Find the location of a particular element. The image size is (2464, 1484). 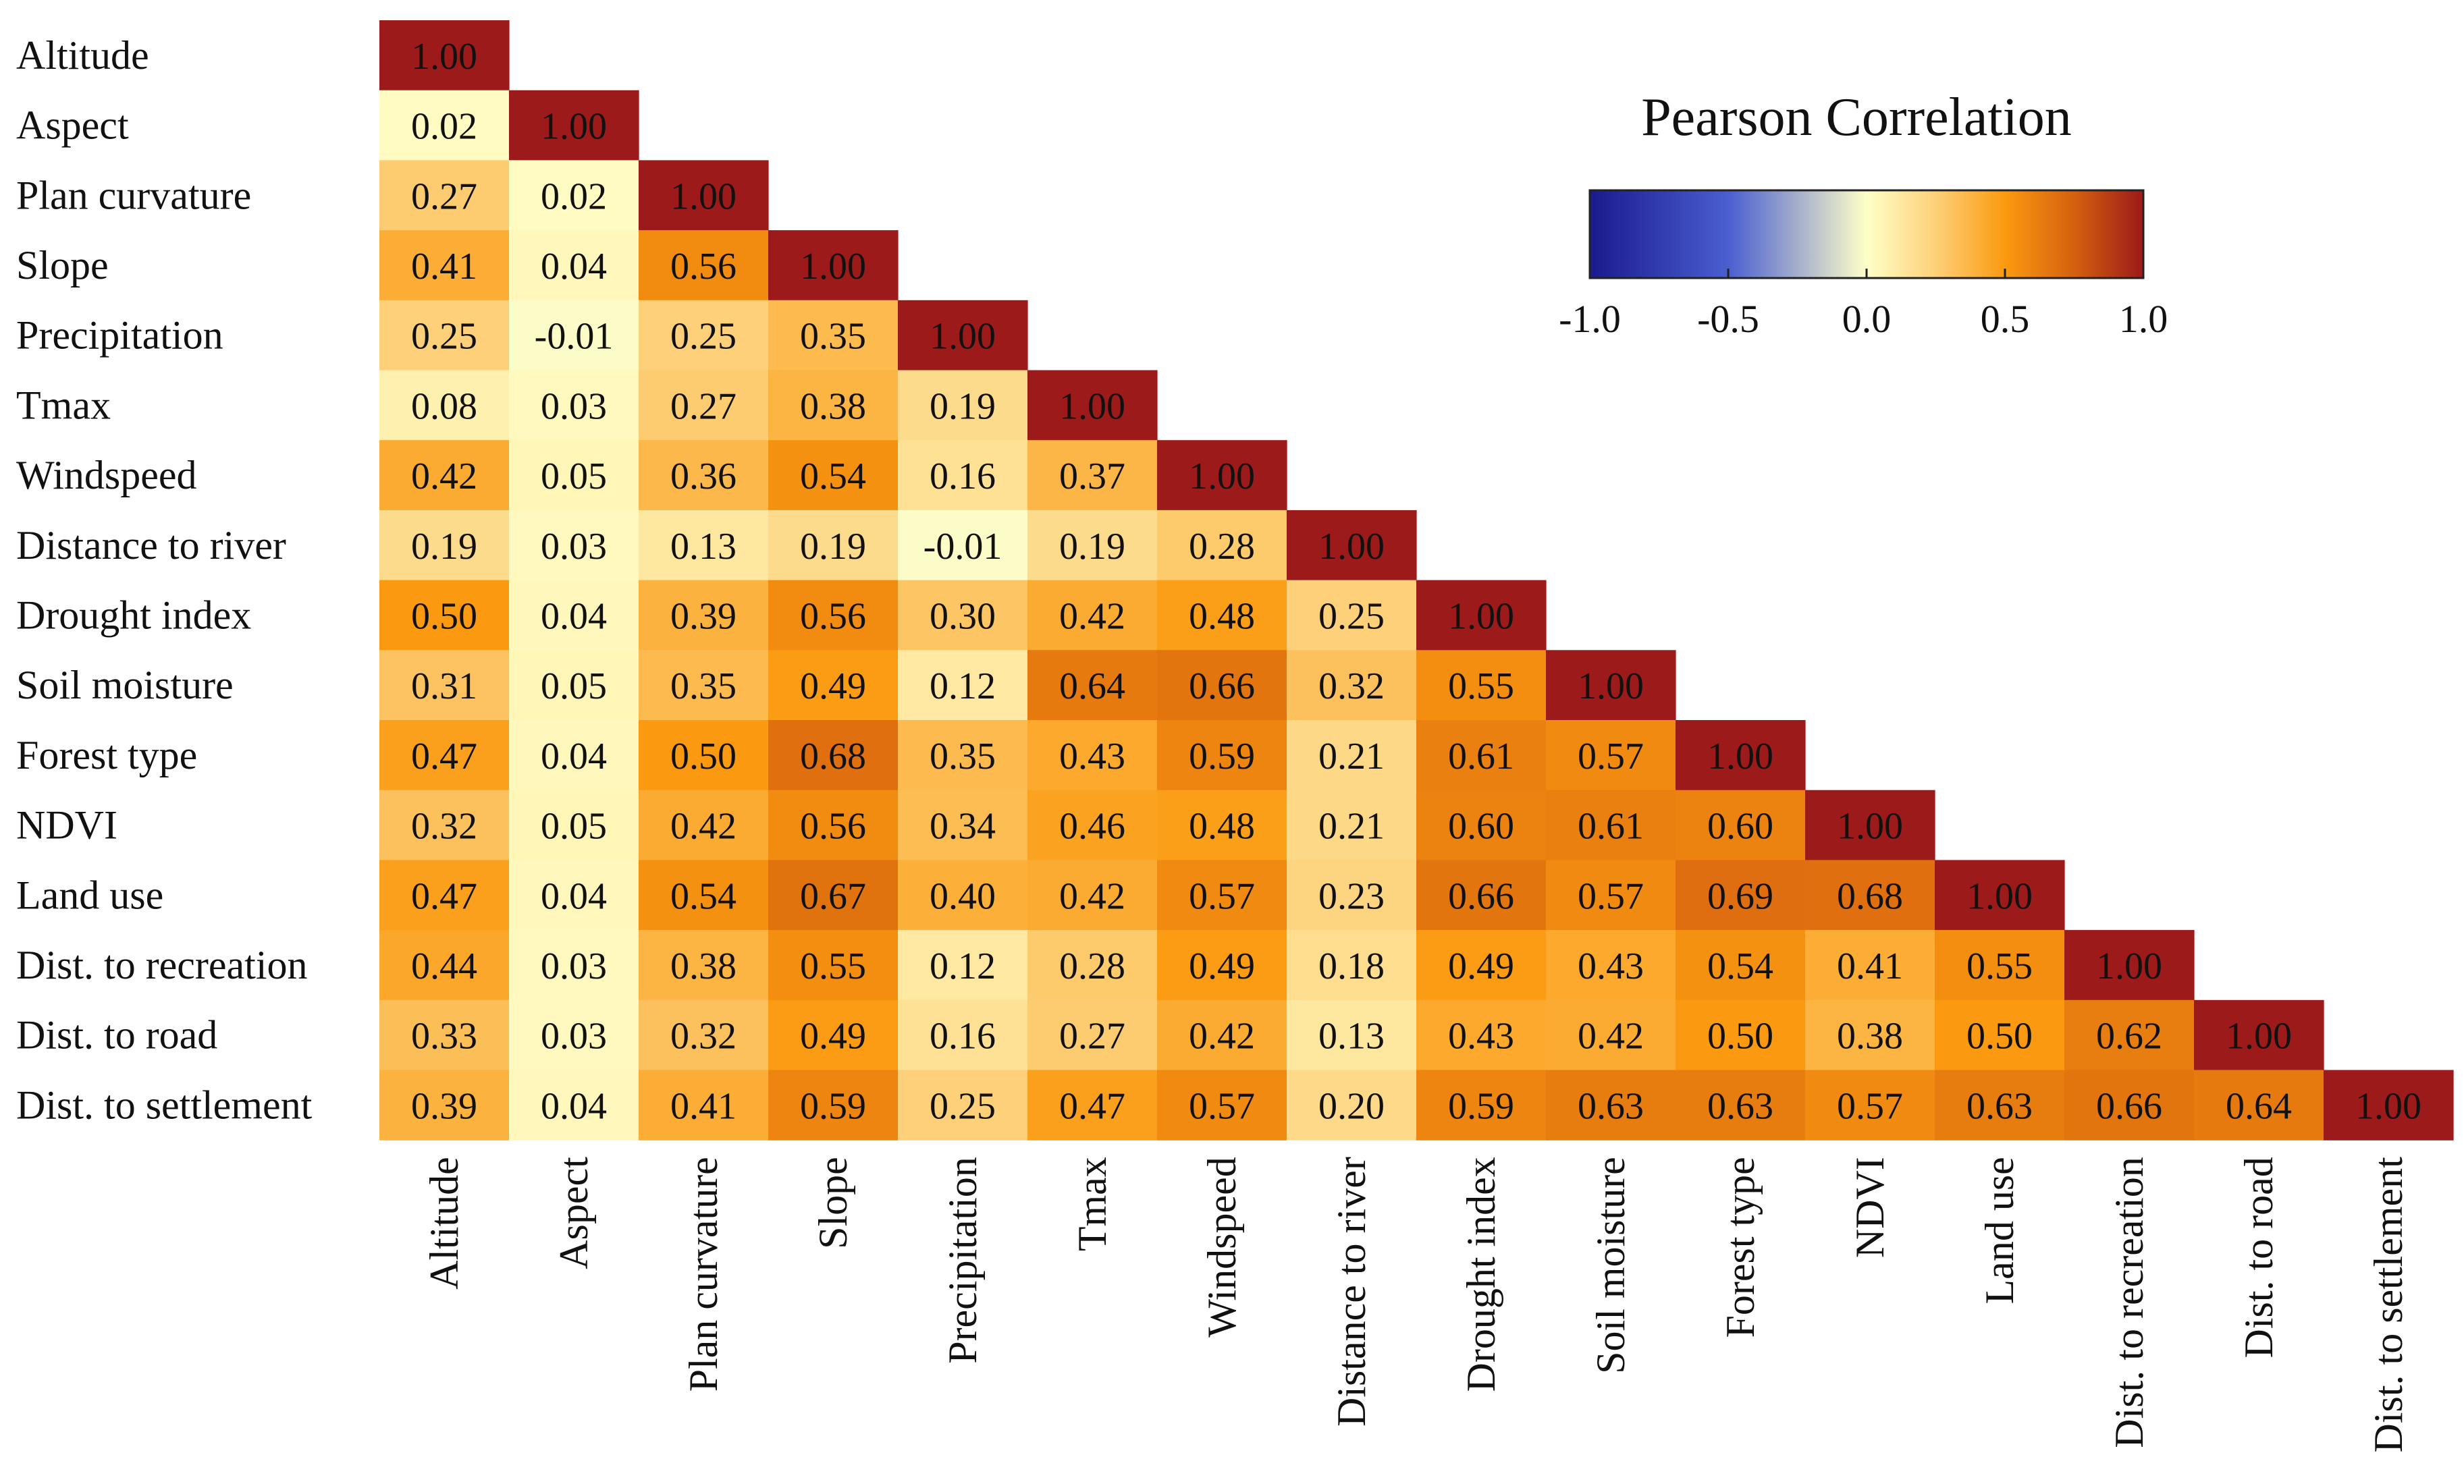

col-label-windspeed: Windspeed is located at coordinates (1222, 1247).